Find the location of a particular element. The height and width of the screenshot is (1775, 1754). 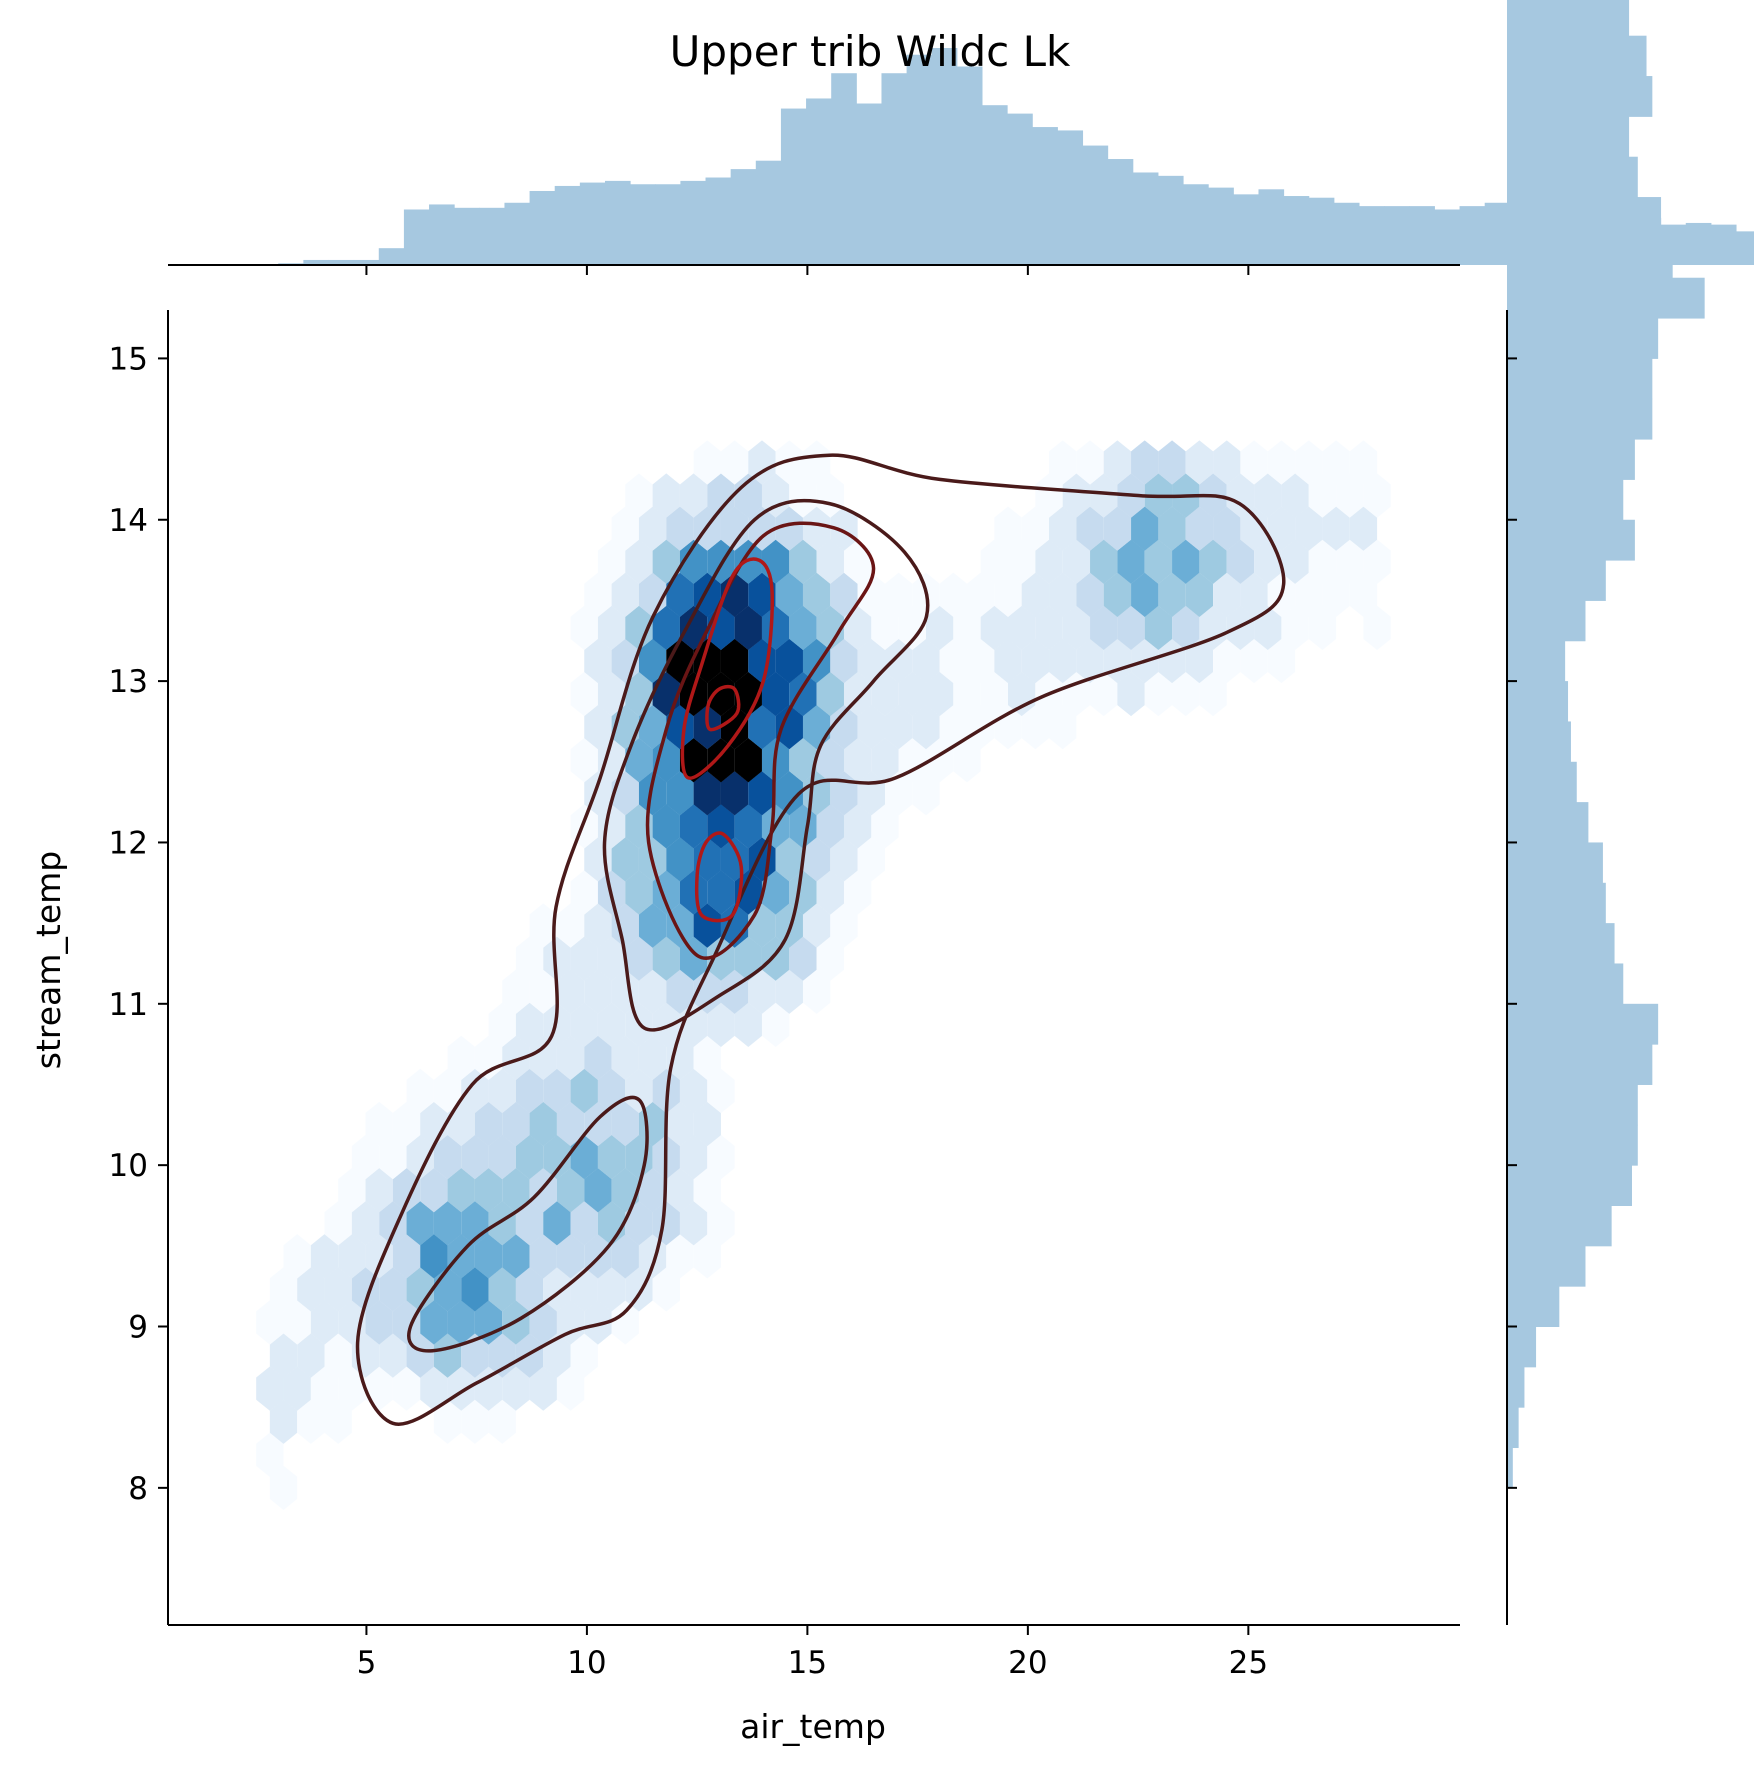

x-tick-label: 15 is located at coordinates (807, 1663).